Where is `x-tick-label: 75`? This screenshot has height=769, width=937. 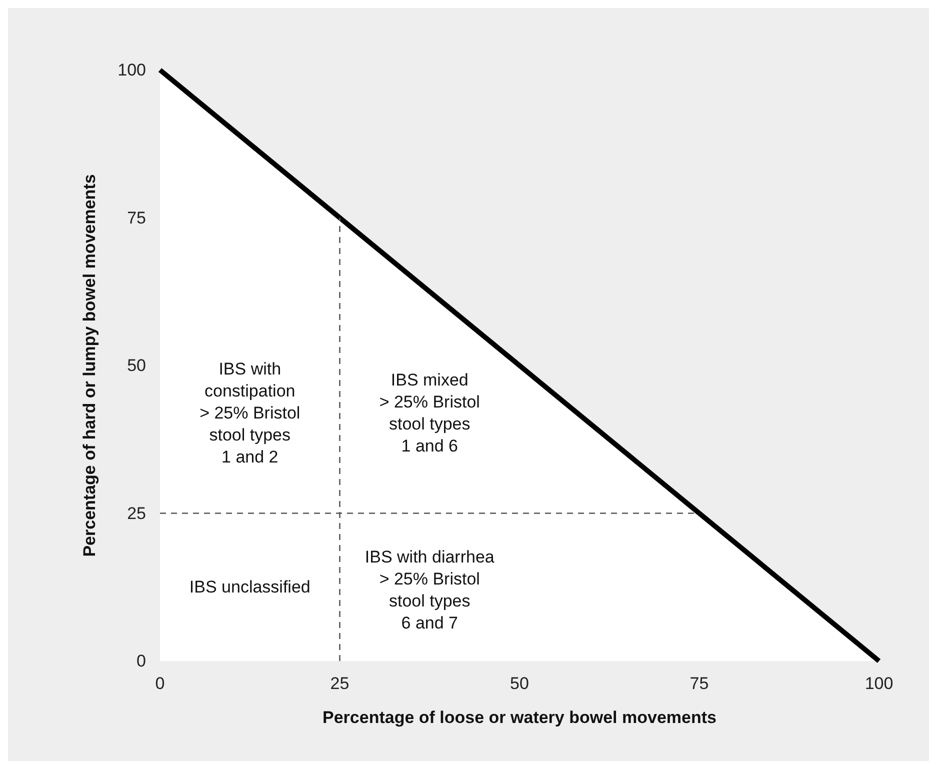 x-tick-label: 75 is located at coordinates (699, 683).